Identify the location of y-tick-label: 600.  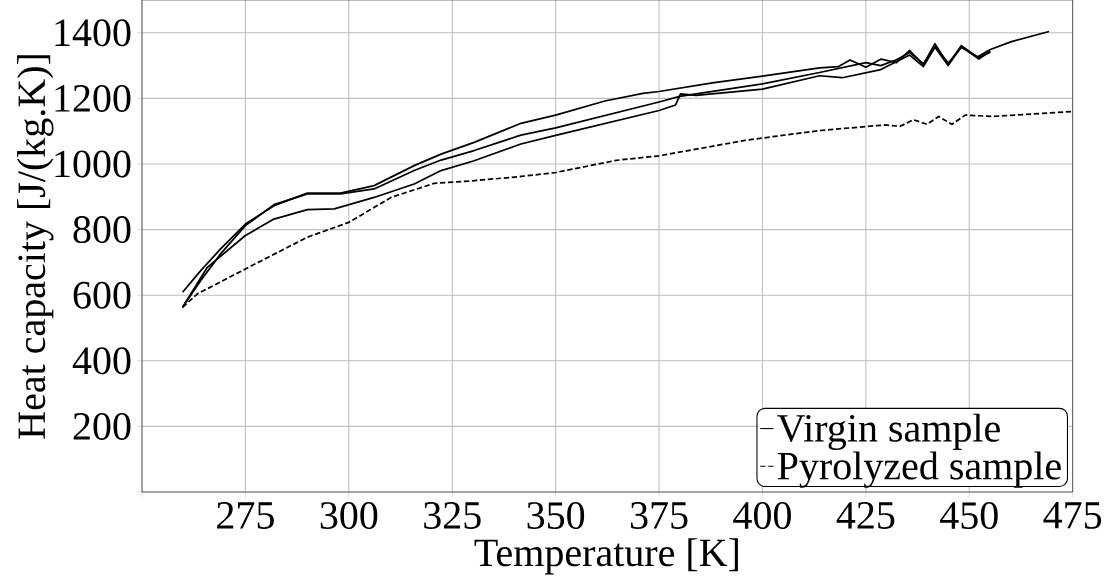
(102, 295).